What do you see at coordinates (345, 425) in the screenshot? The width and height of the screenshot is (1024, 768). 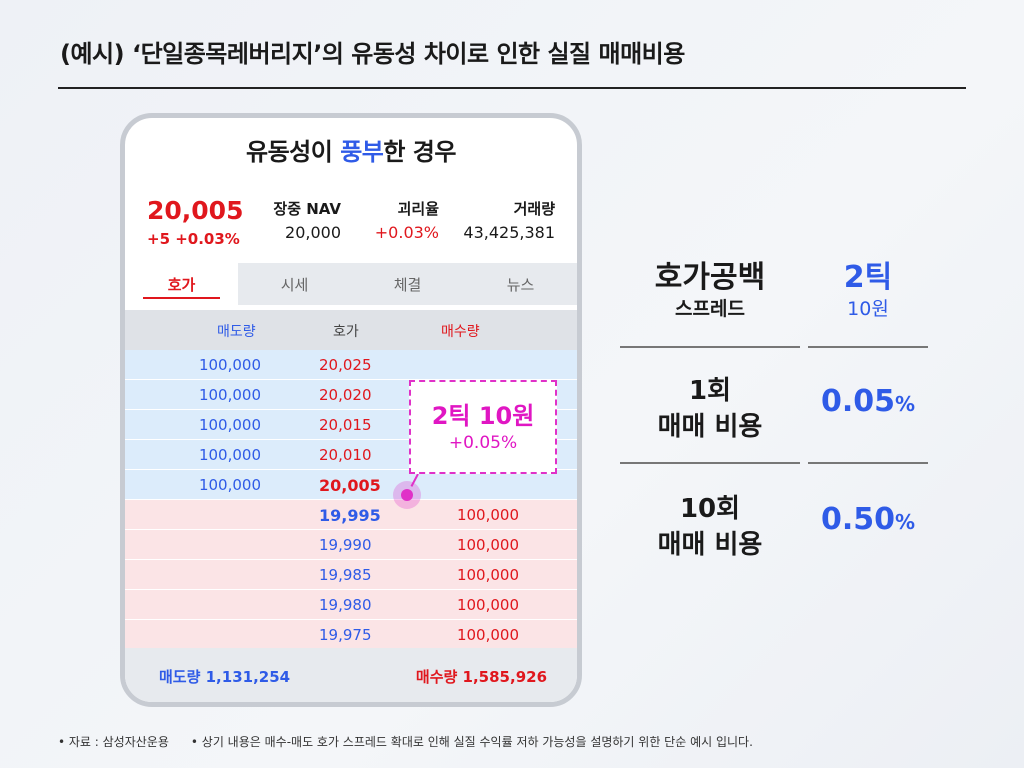 I see `ask-price: 20,015` at bounding box center [345, 425].